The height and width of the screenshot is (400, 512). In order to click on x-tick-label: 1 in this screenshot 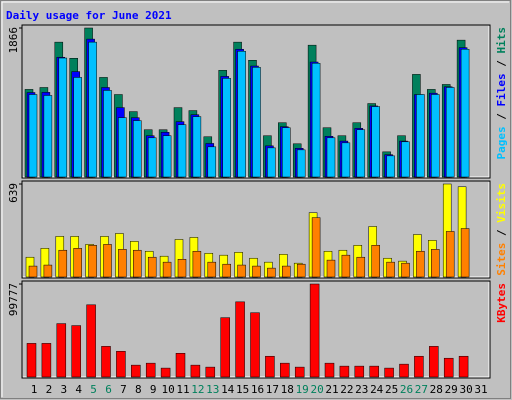, I will do `click(34, 389)`.